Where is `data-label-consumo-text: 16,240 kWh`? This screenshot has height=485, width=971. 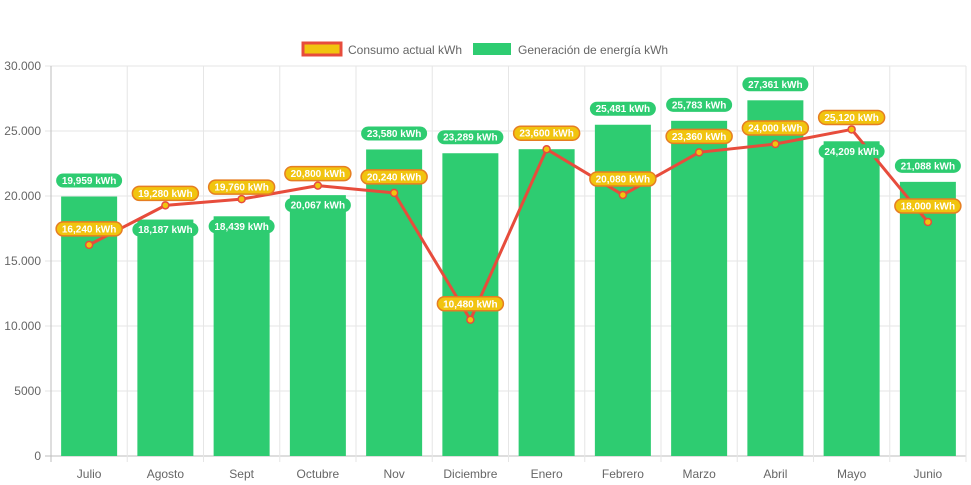 data-label-consumo-text: 16,240 kWh is located at coordinates (89, 229).